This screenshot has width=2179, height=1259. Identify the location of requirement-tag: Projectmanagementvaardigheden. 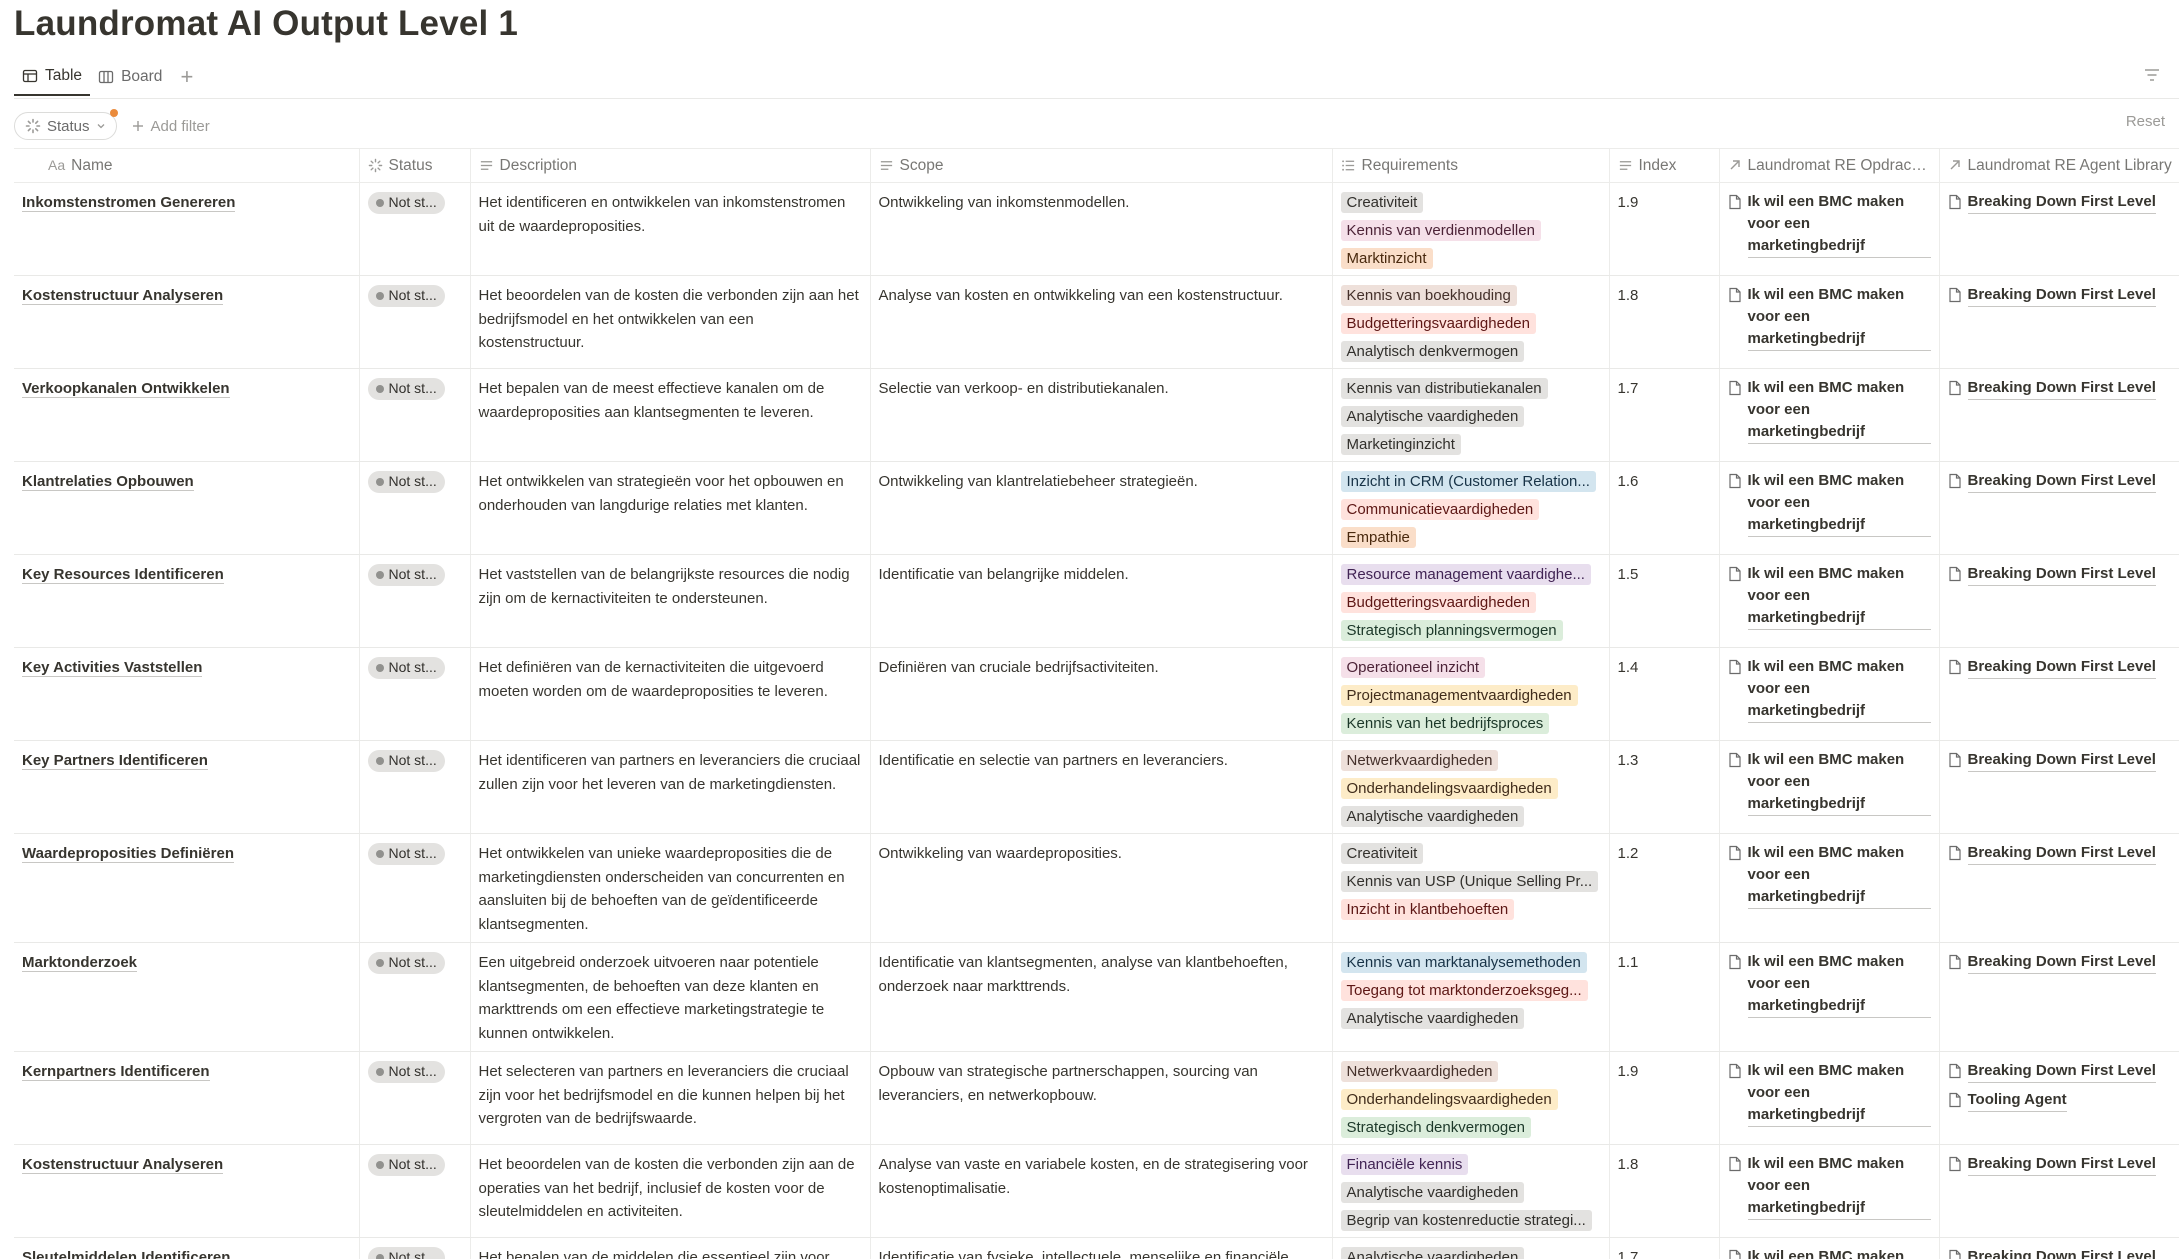
(1459, 695).